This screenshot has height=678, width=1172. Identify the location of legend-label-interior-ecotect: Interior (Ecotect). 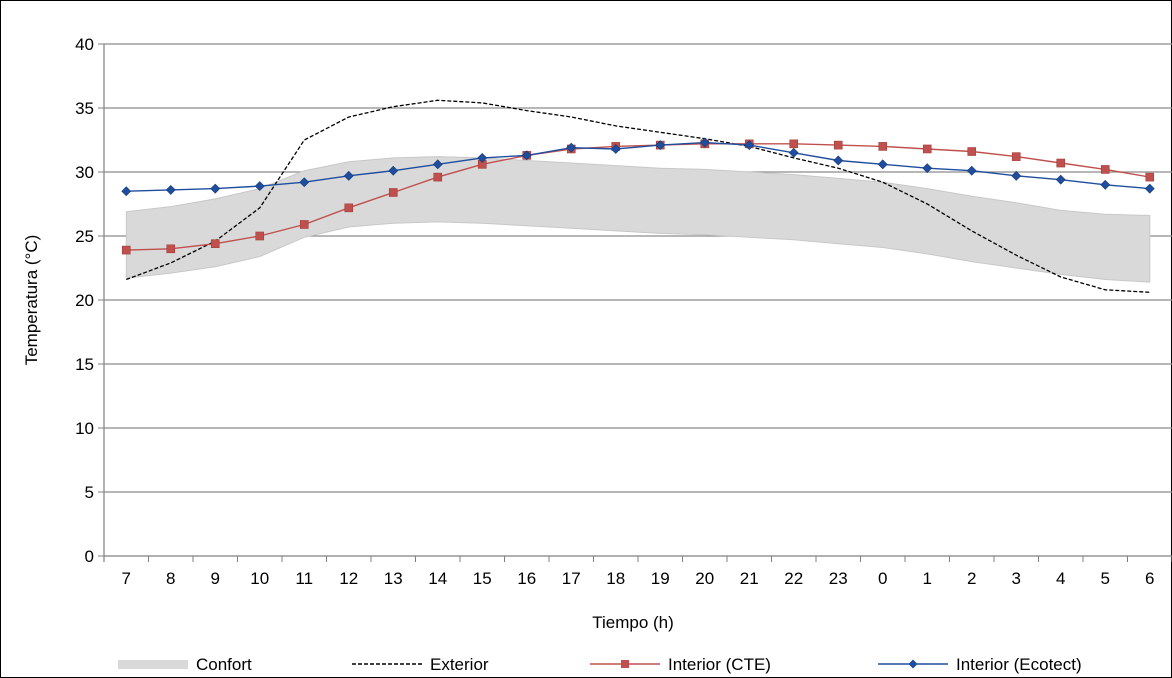
(1019, 664).